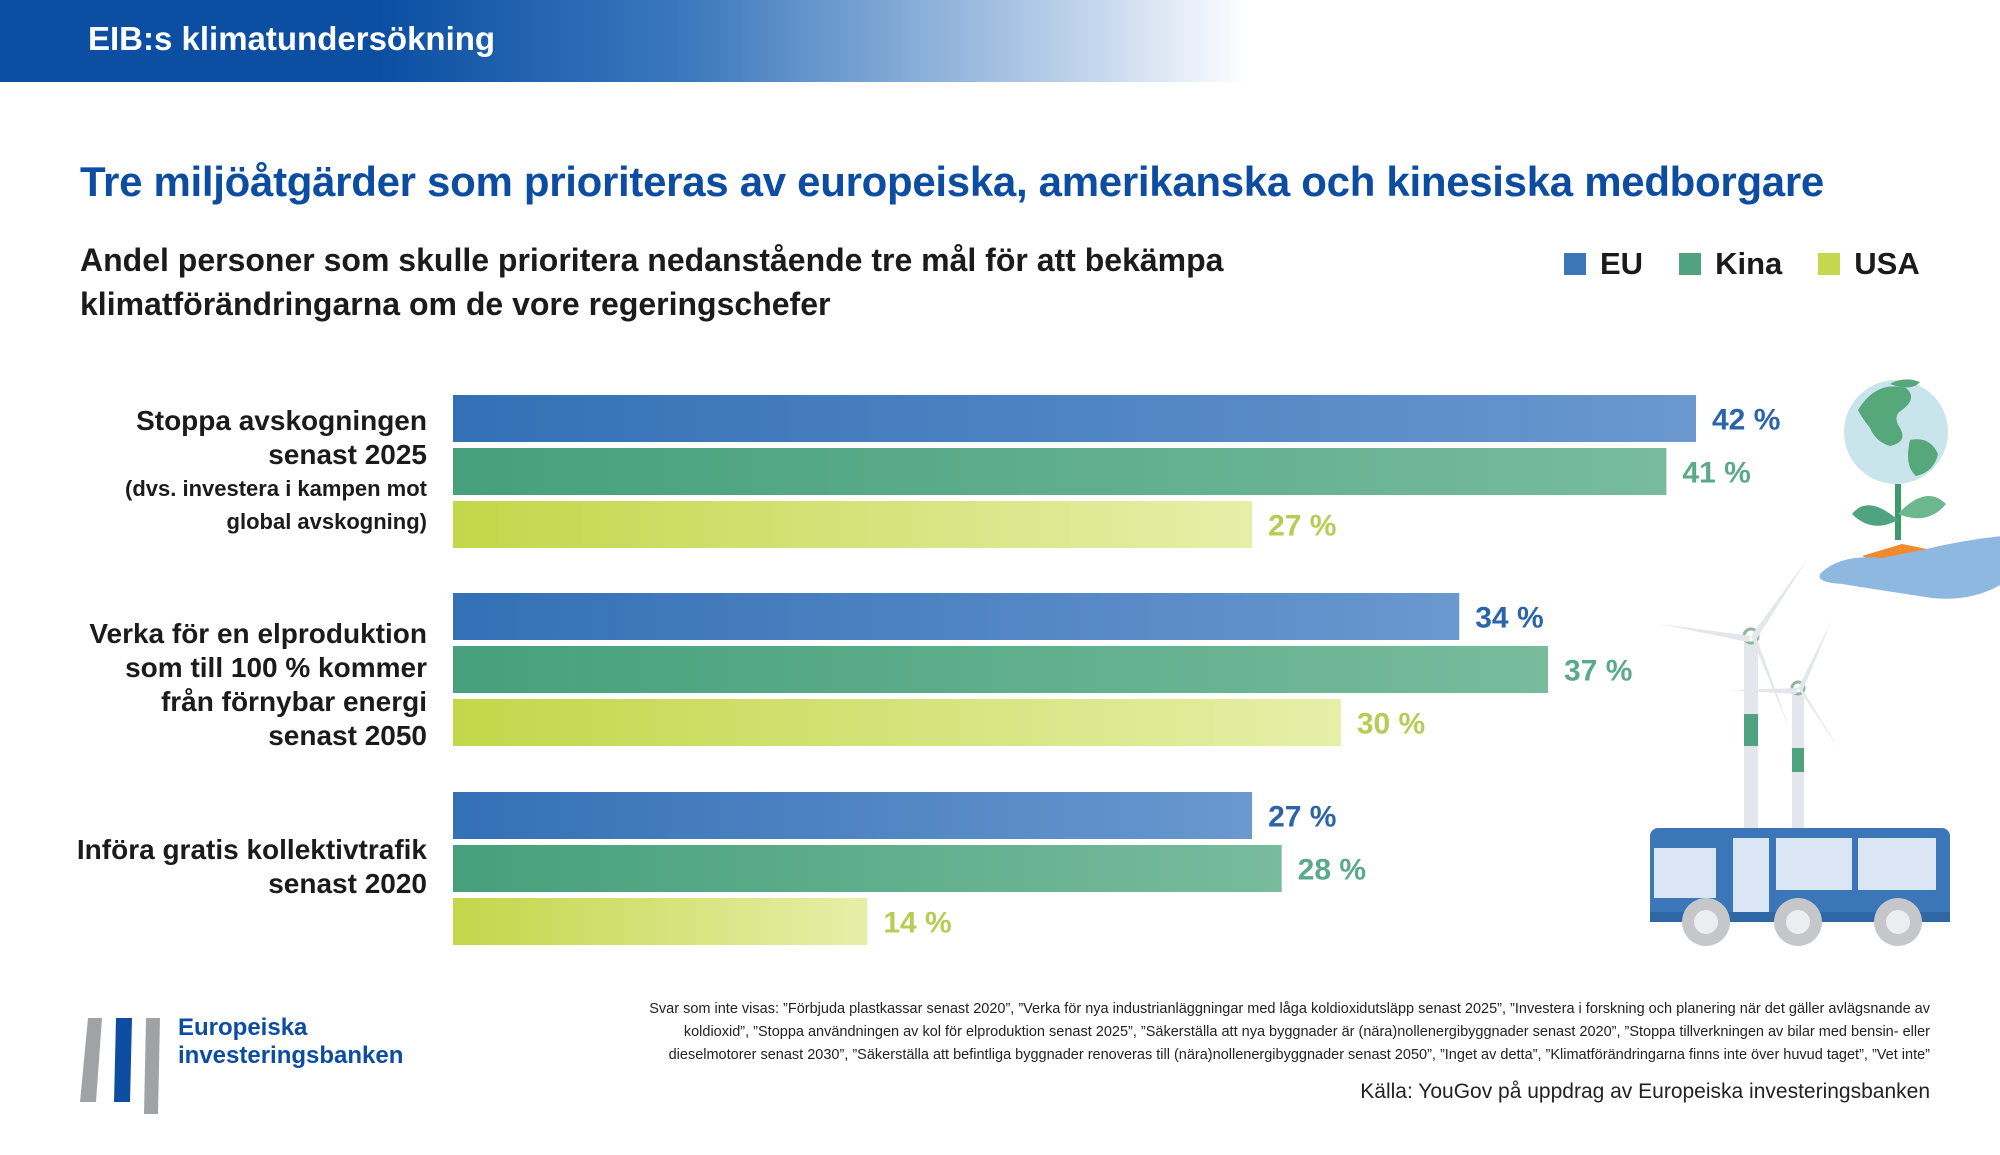 The height and width of the screenshot is (1155, 2000). Describe the element at coordinates (1887, 263) in the screenshot. I see `legend-label-usa: USA` at that location.